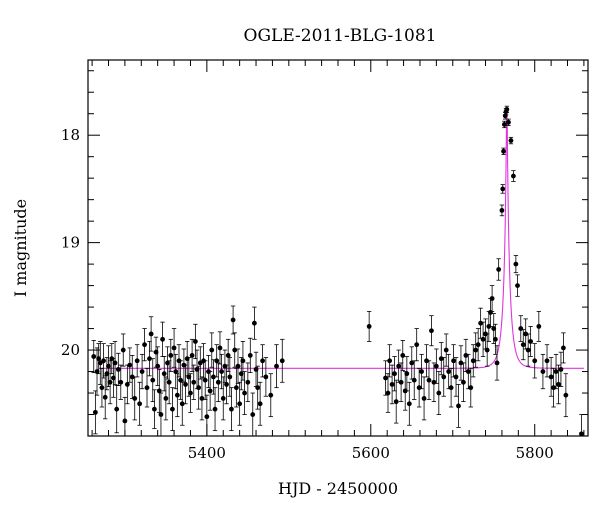 Image resolution: width=600 pixels, height=512 pixels. What do you see at coordinates (371, 453) in the screenshot?
I see `x-tick-label: 5600` at bounding box center [371, 453].